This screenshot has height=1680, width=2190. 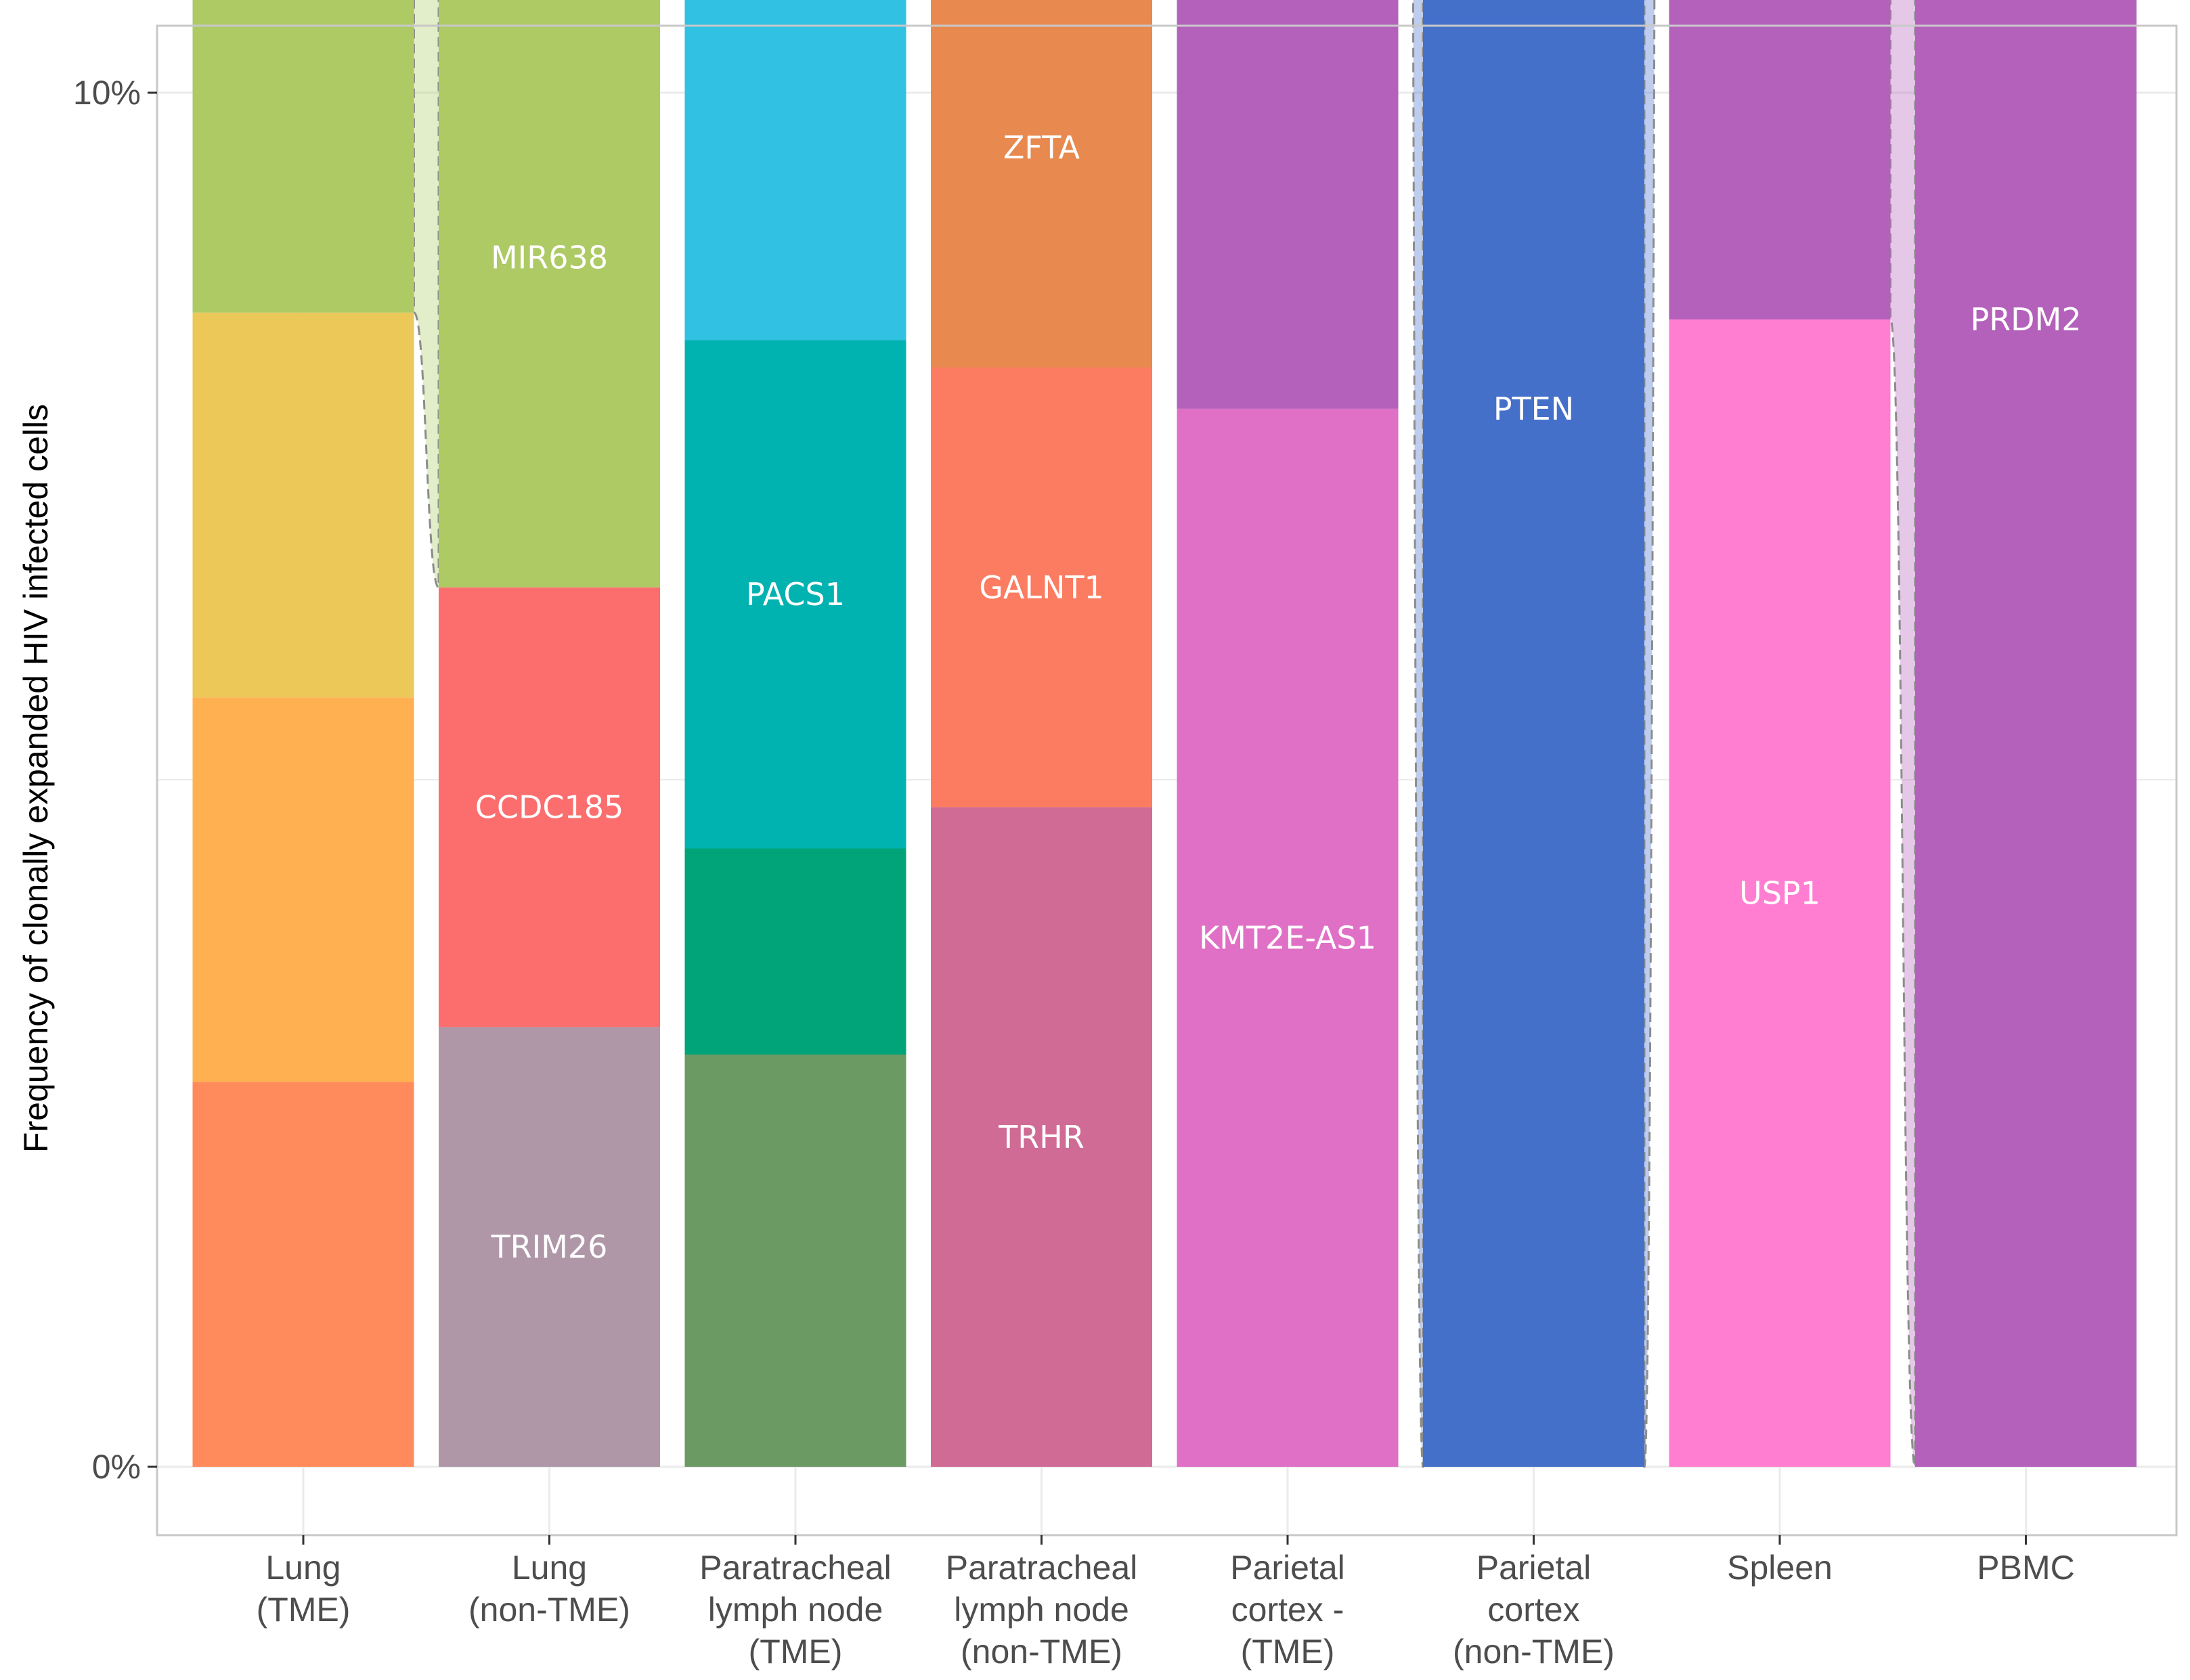 What do you see at coordinates (2025, 319) in the screenshot?
I see `segment-label: PRDM2` at bounding box center [2025, 319].